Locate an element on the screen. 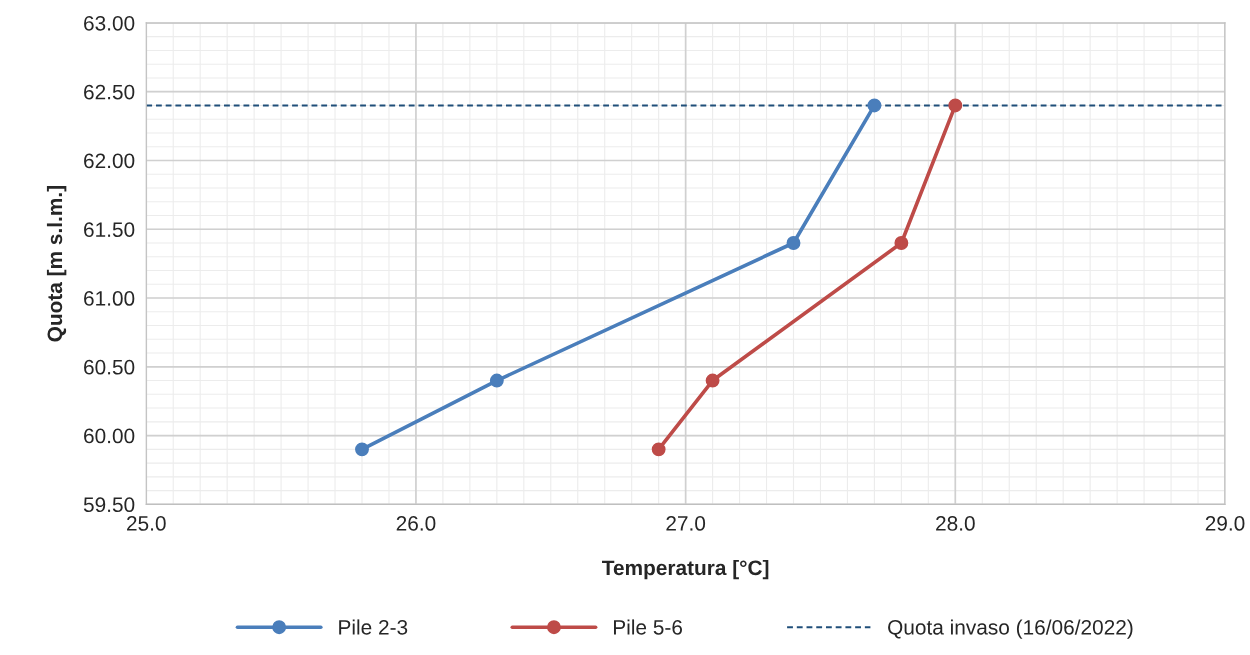 Image resolution: width=1250 pixels, height=655 pixels. y-tick-label: 62.50 is located at coordinates (109, 92).